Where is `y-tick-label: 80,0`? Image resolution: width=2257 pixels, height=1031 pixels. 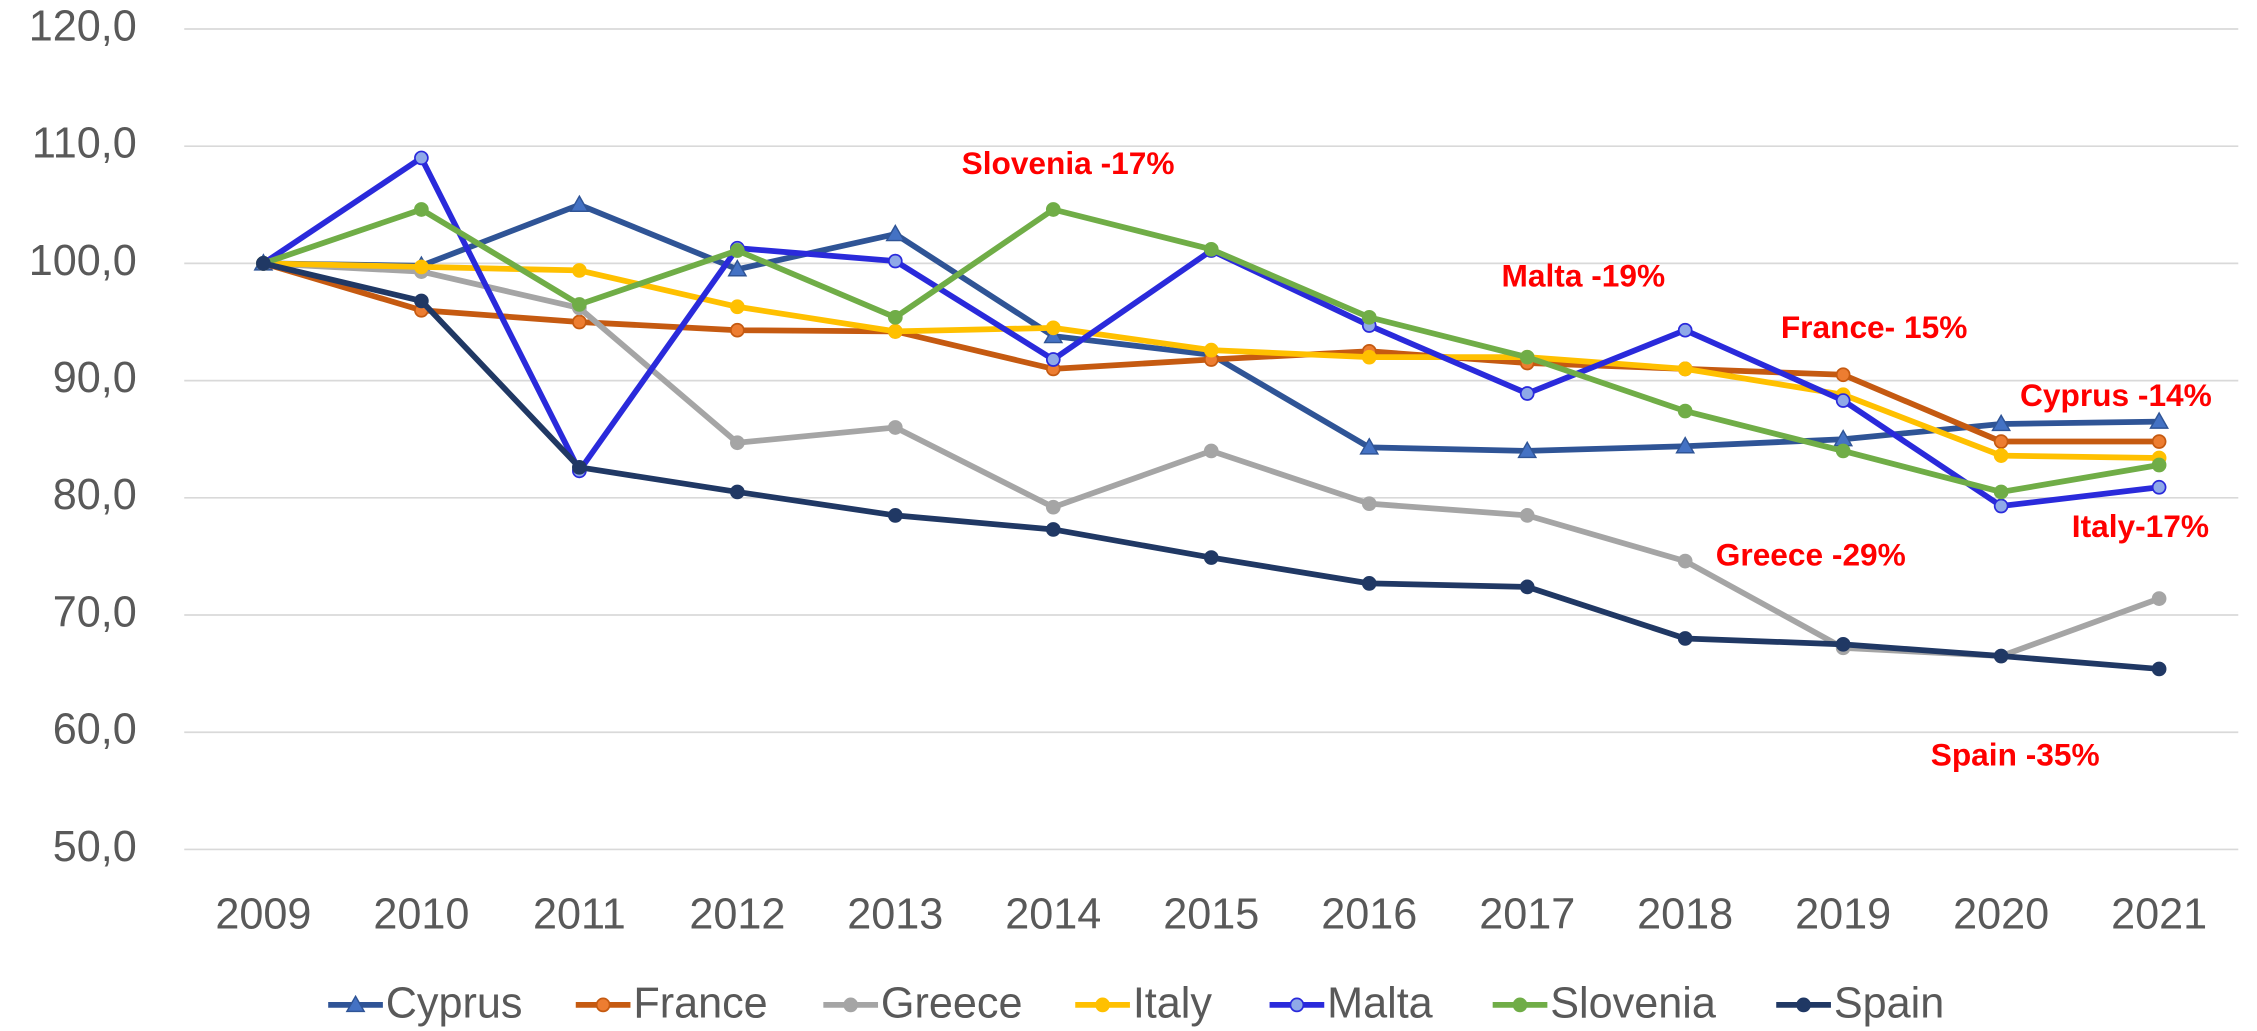 y-tick-label: 80,0 is located at coordinates (95, 495).